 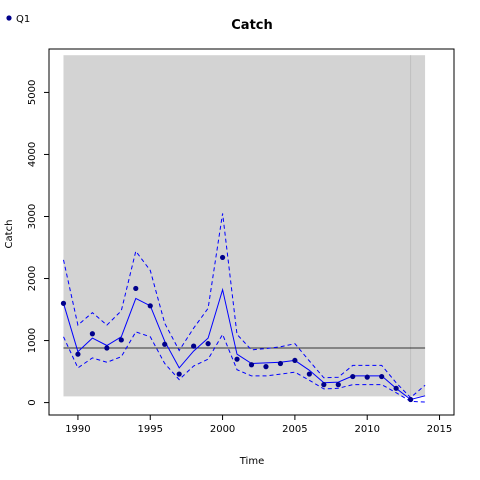 I want to click on x-tick-label: 2005, so click(x=294, y=429).